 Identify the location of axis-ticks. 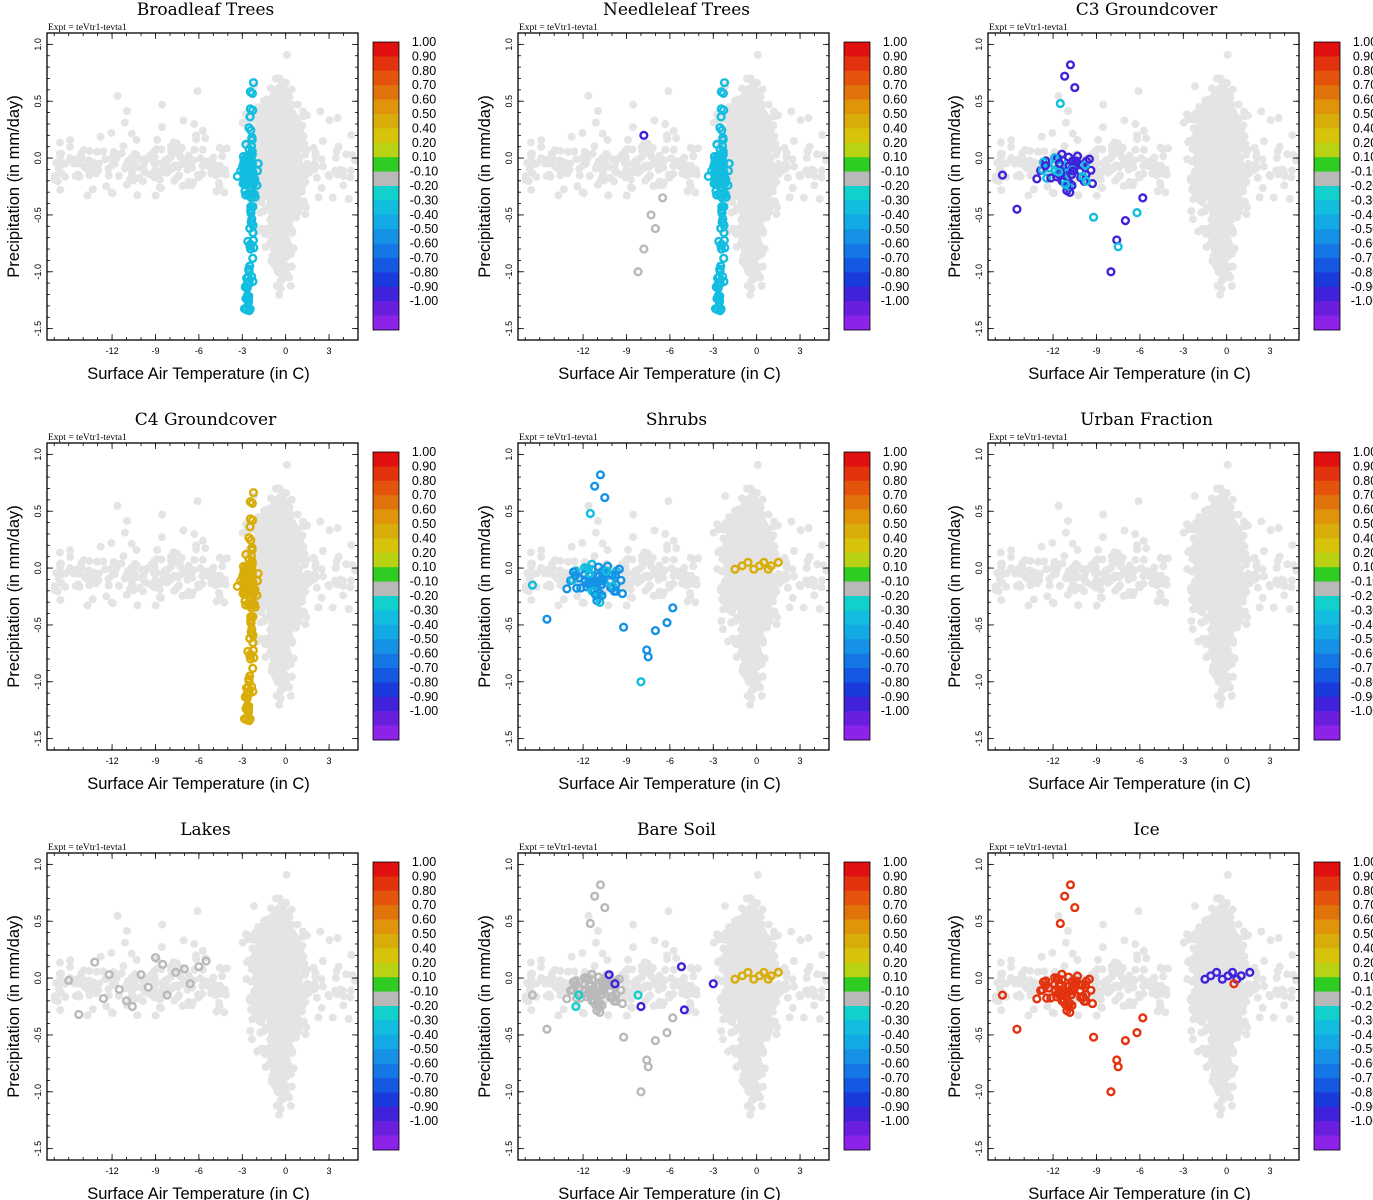
(203, 186).